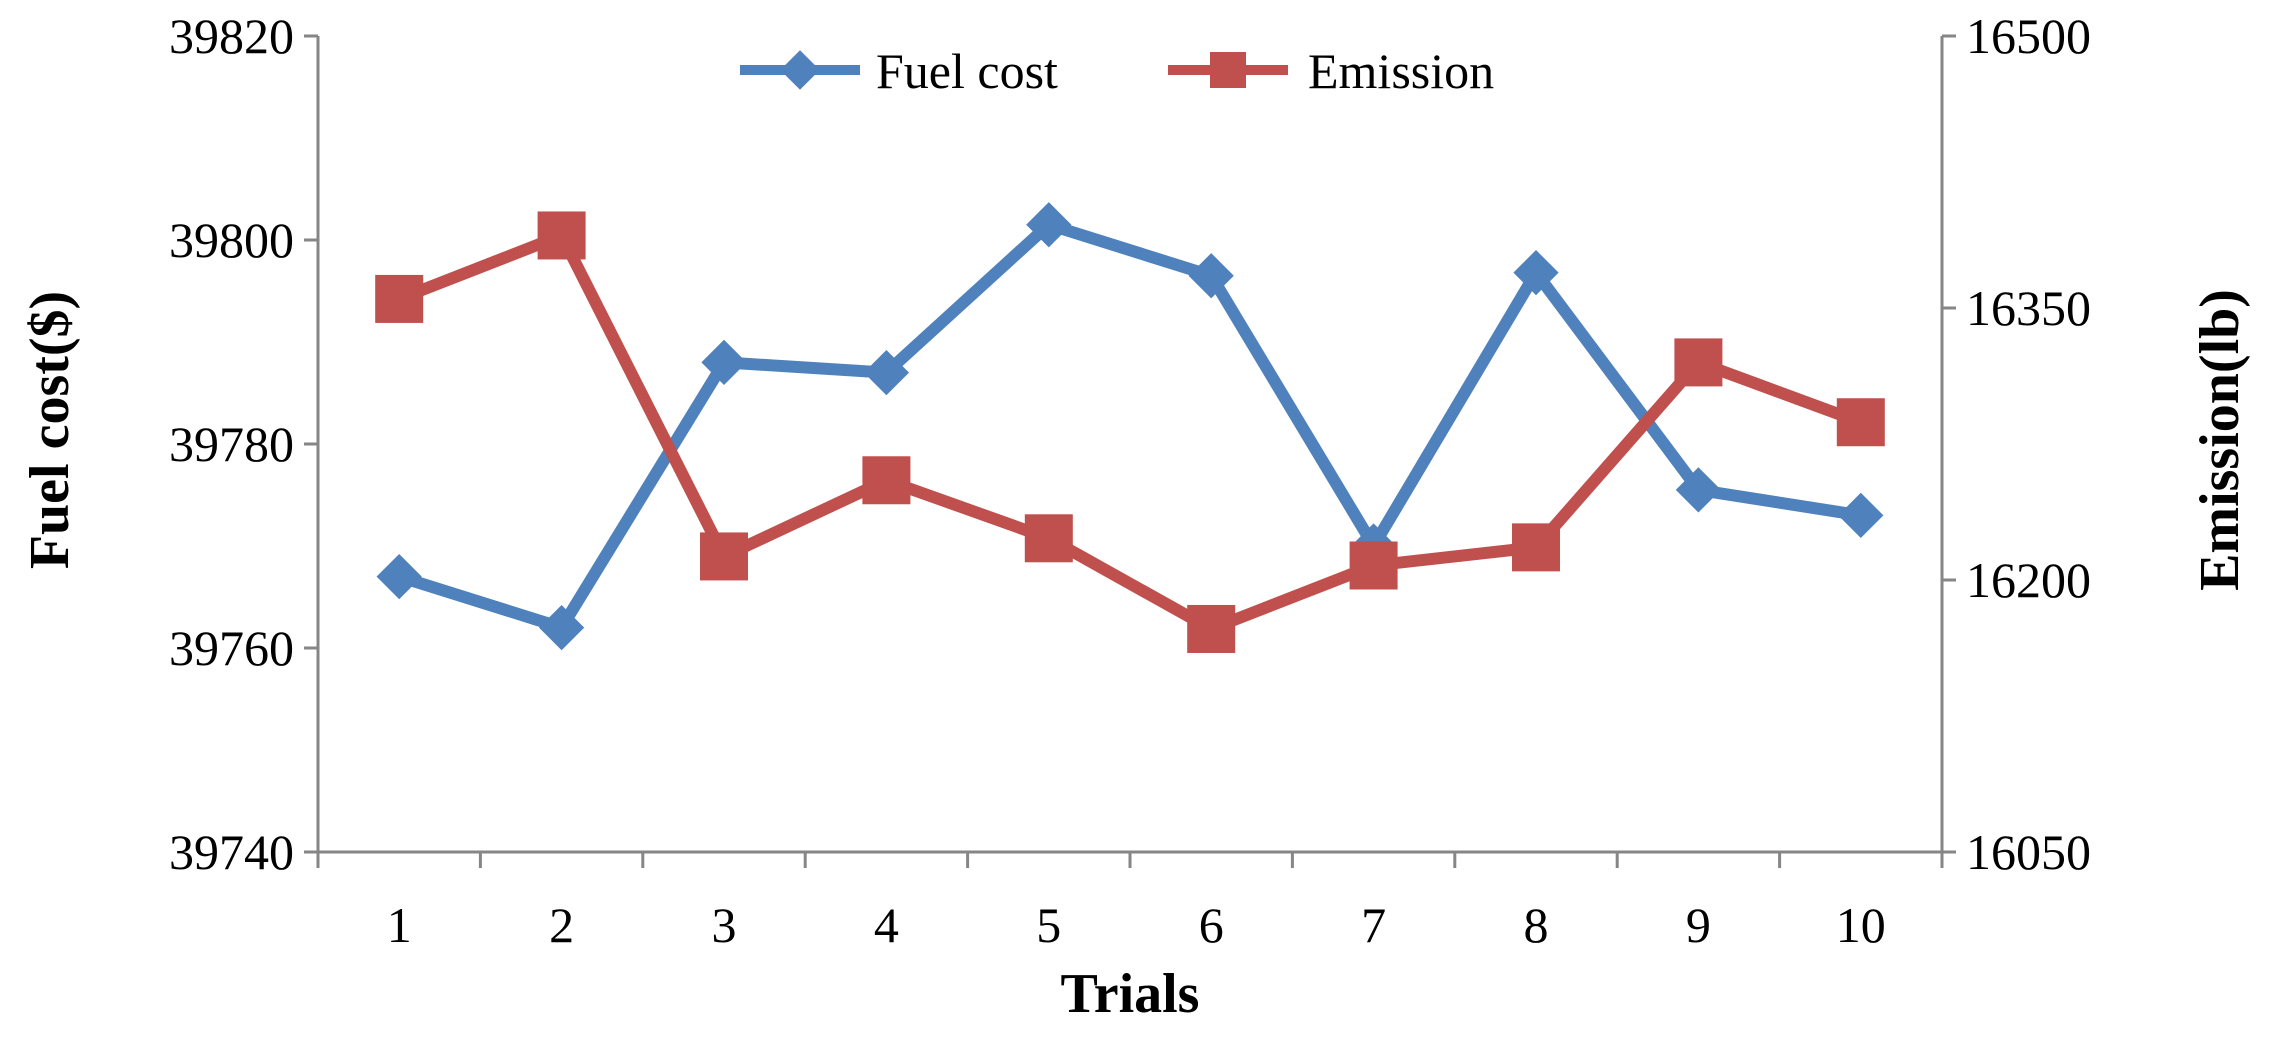 This screenshot has height=1038, width=2276. I want to click on x-tick-label: 1, so click(399, 925).